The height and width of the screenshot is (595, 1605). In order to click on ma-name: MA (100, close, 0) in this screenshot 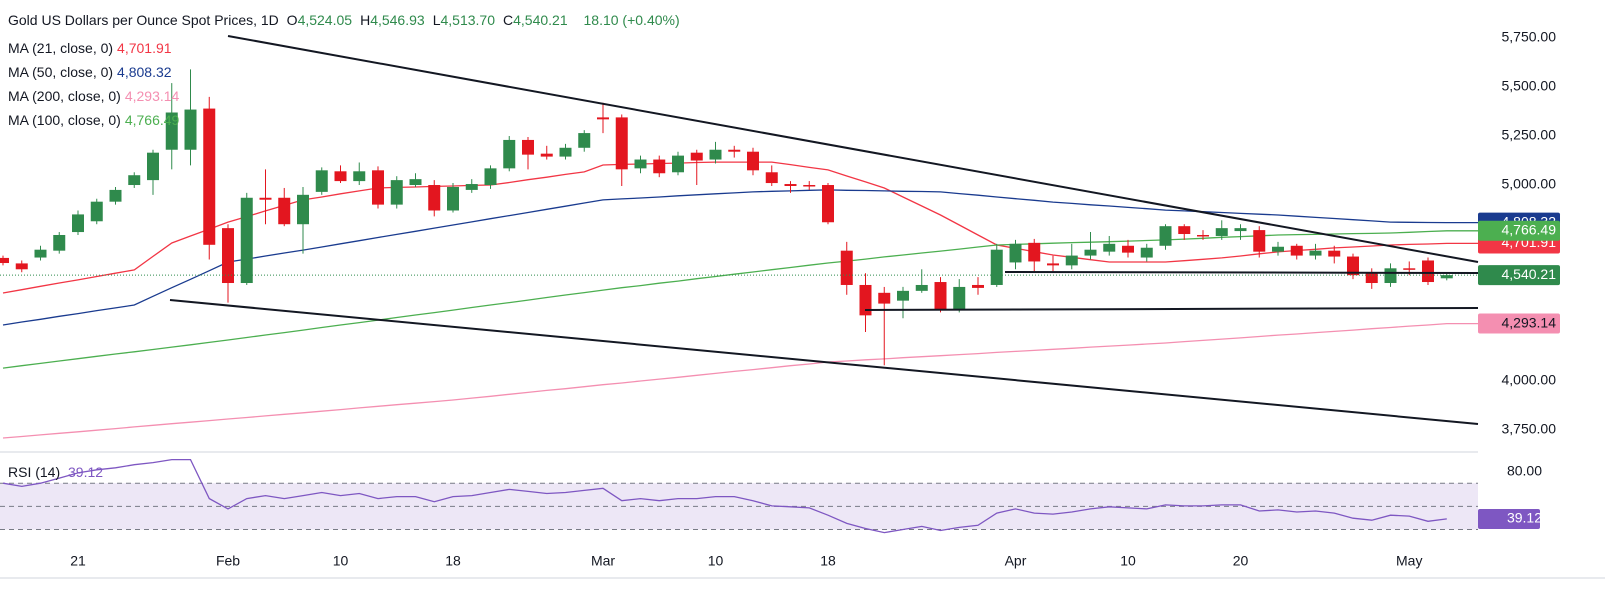, I will do `click(64, 120)`.